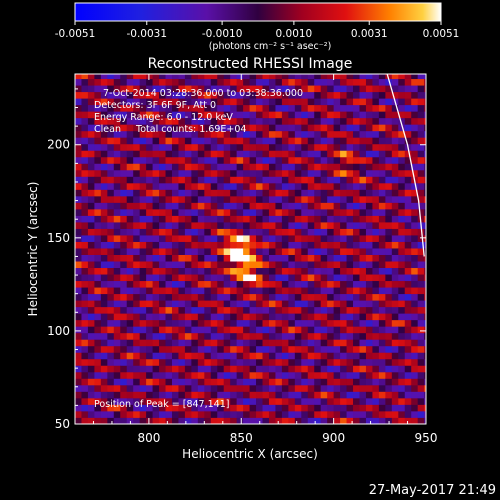 The image size is (500, 500). What do you see at coordinates (146, 34) in the screenshot?
I see `colorbar-tick-label: -0.0031` at bounding box center [146, 34].